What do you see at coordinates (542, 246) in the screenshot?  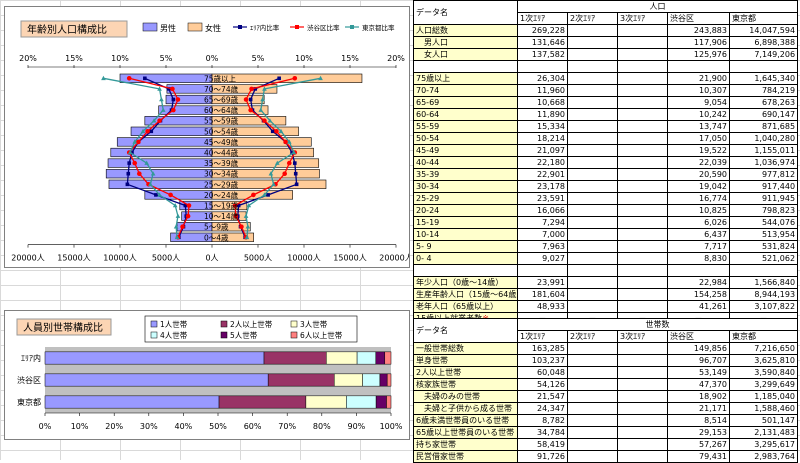 I see `population-cell: 7,963` at bounding box center [542, 246].